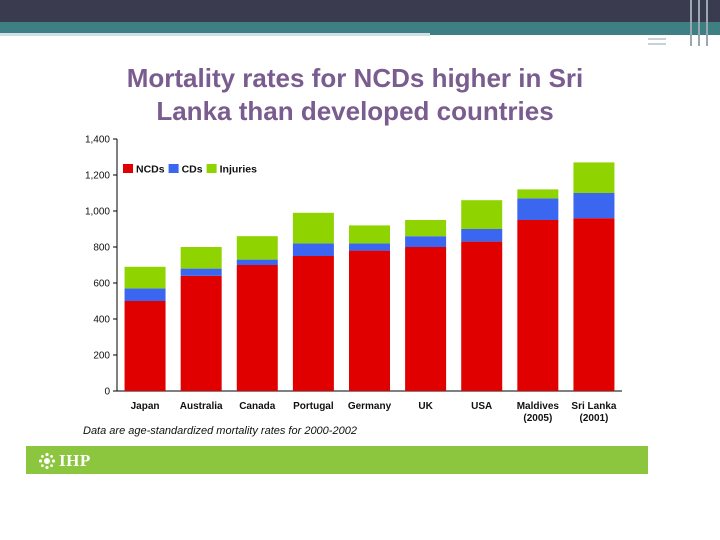 Image resolution: width=720 pixels, height=540 pixels. What do you see at coordinates (47, 461) in the screenshot?
I see `logo-emblem-icon` at bounding box center [47, 461].